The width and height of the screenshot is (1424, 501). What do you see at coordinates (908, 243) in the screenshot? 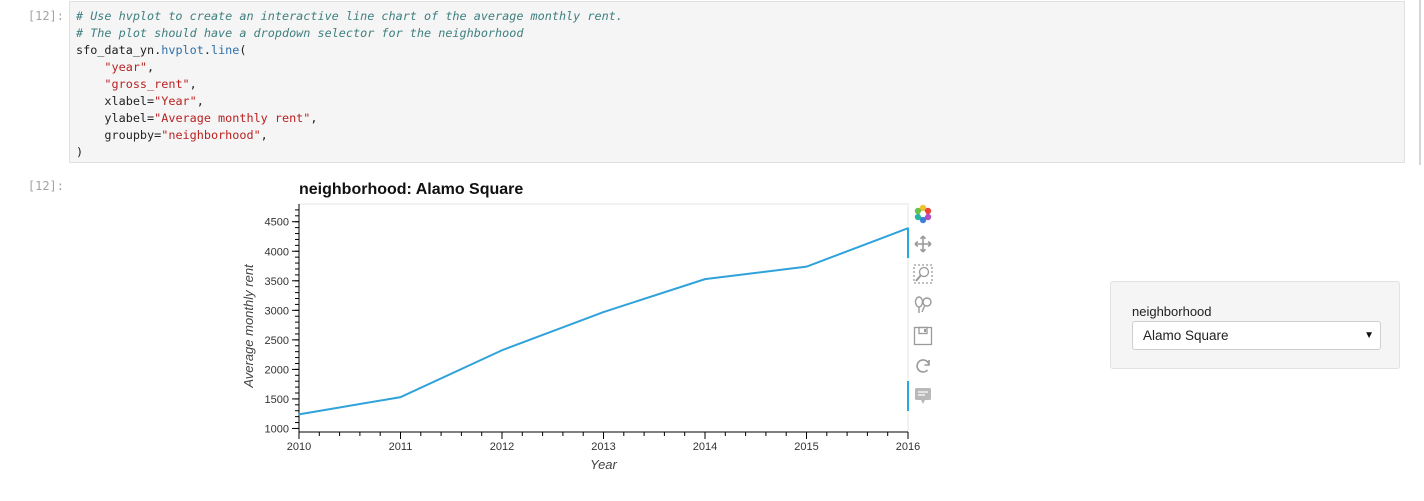
I see `toolbar-active-indicator-top` at bounding box center [908, 243].